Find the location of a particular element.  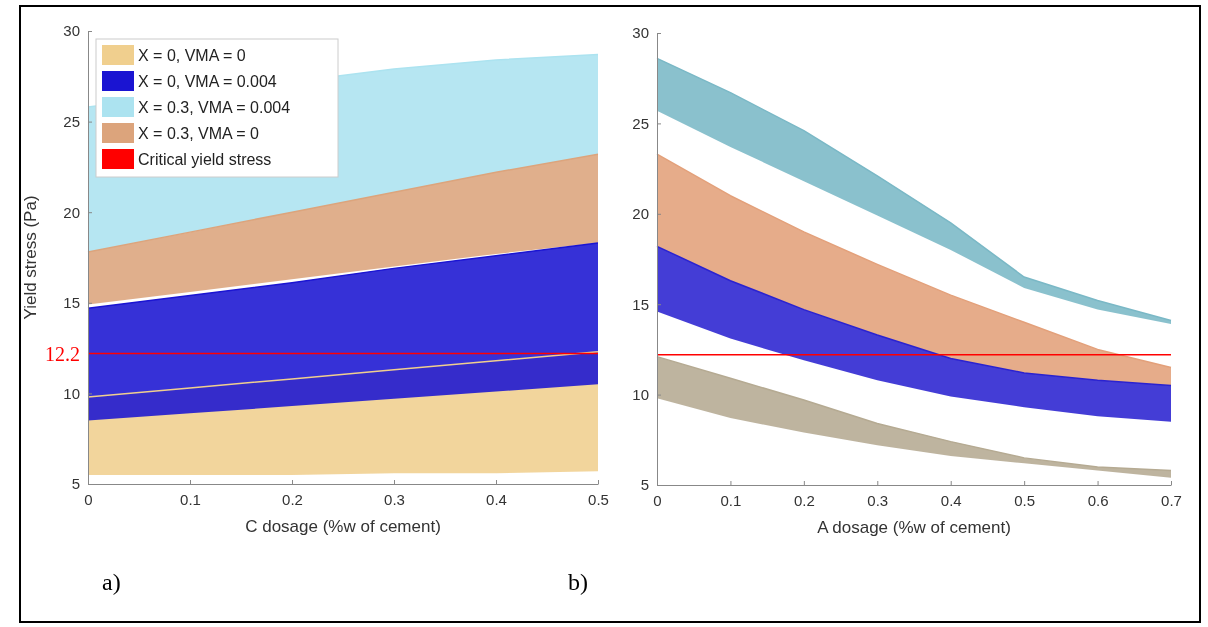

x-axis-title: C dosage (%w of cement) is located at coordinates (343, 526).